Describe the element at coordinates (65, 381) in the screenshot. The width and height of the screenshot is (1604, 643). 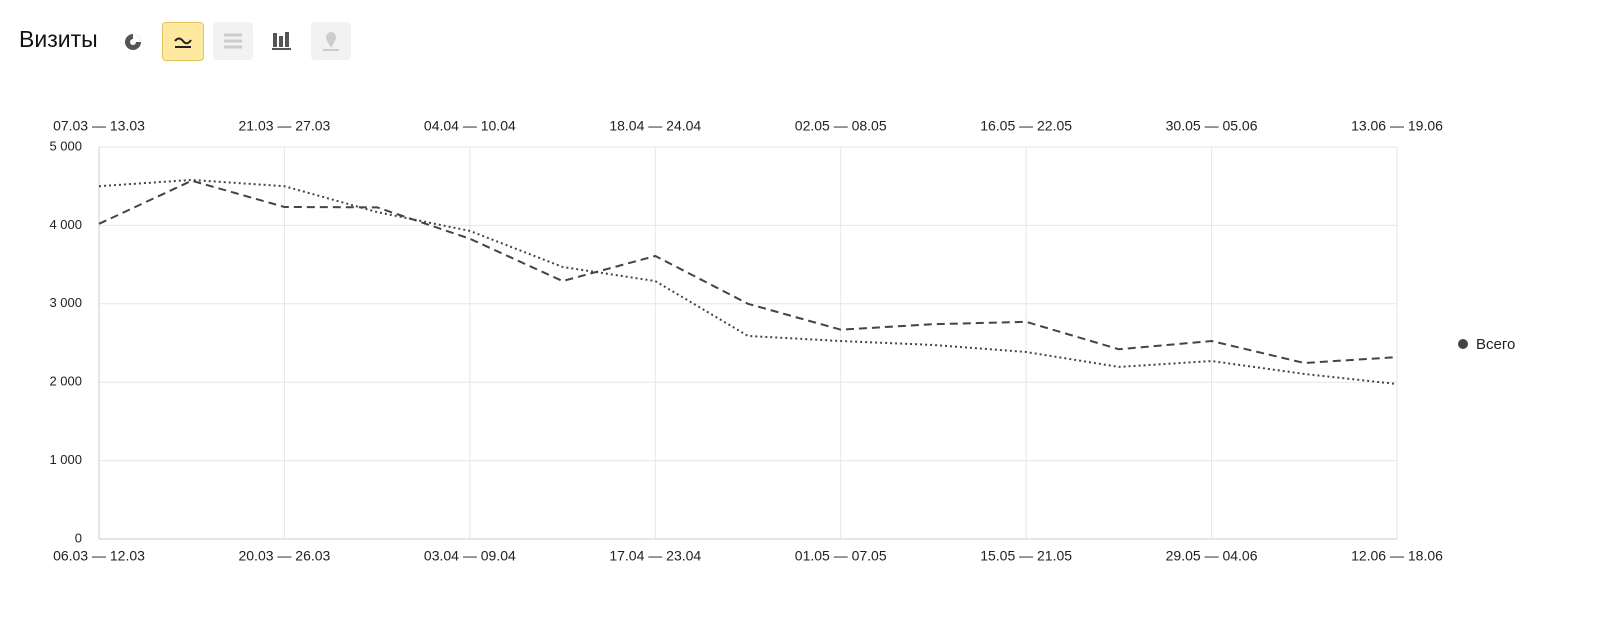
I see `y-tick-label: 2 000` at that location.